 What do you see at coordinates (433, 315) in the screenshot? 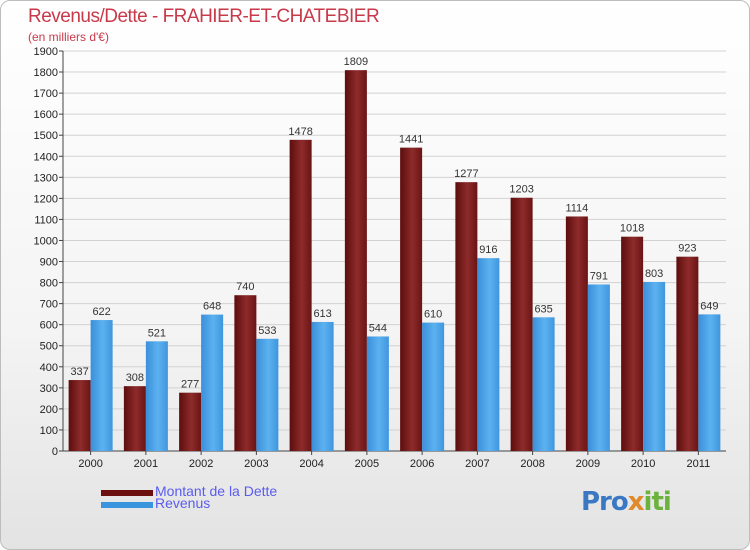
I see `value-label-revenus: 610` at bounding box center [433, 315].